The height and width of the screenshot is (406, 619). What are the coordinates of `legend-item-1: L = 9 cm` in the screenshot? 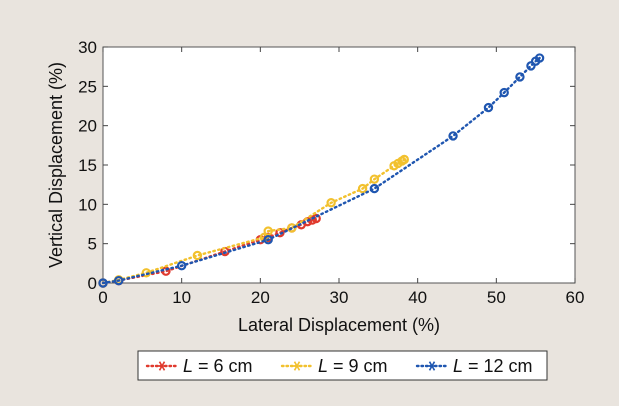 It's located at (334, 366).